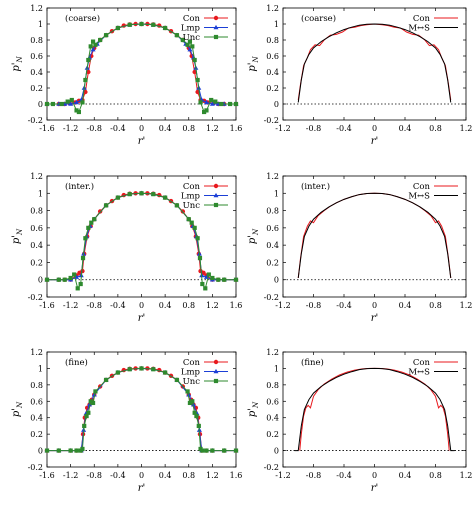 The image size is (474, 505). What do you see at coordinates (117, 305) in the screenshot?
I see `x-tick-label: -0.4` at bounding box center [117, 305].